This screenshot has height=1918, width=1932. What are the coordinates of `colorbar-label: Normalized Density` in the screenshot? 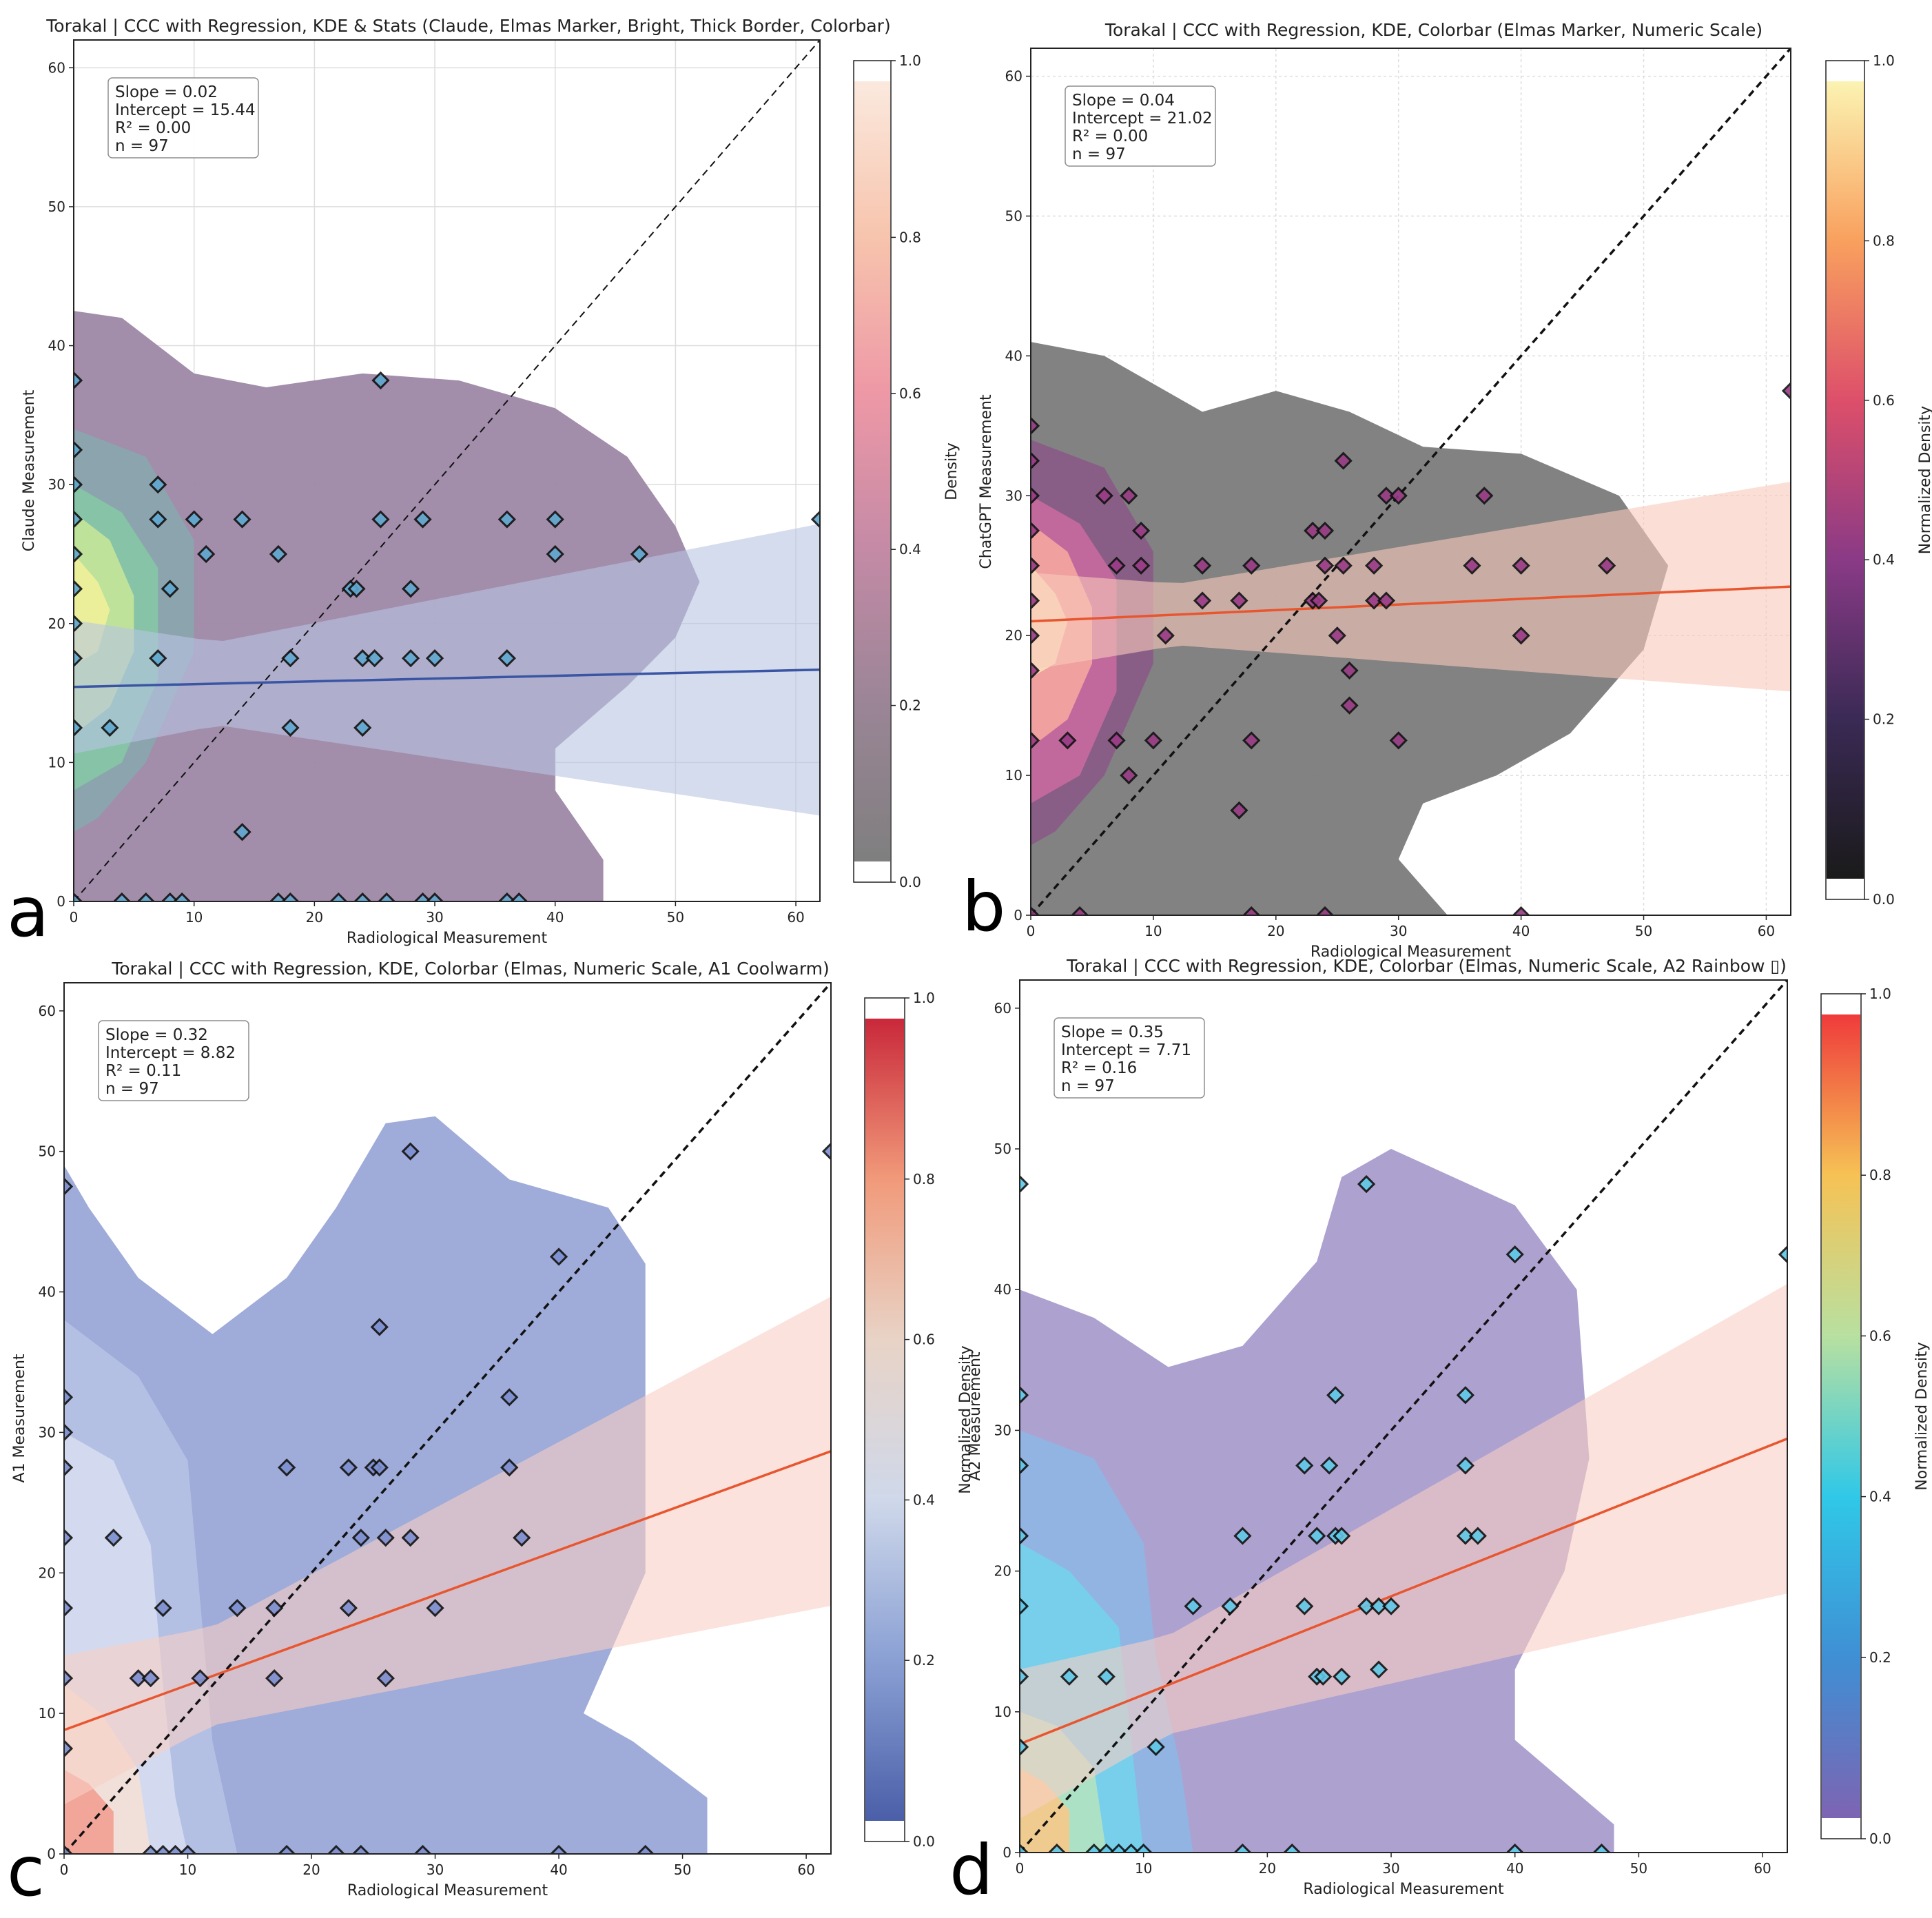 It's located at (1922, 1416).